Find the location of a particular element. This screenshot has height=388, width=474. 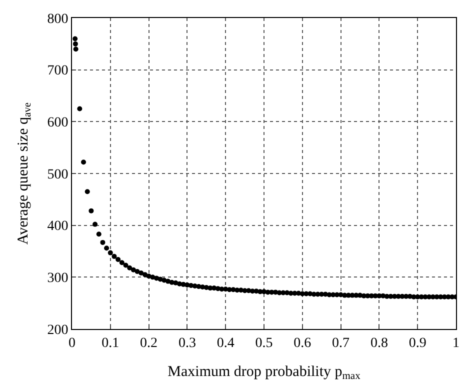

y-tick-label: 300 is located at coordinates (57, 278).